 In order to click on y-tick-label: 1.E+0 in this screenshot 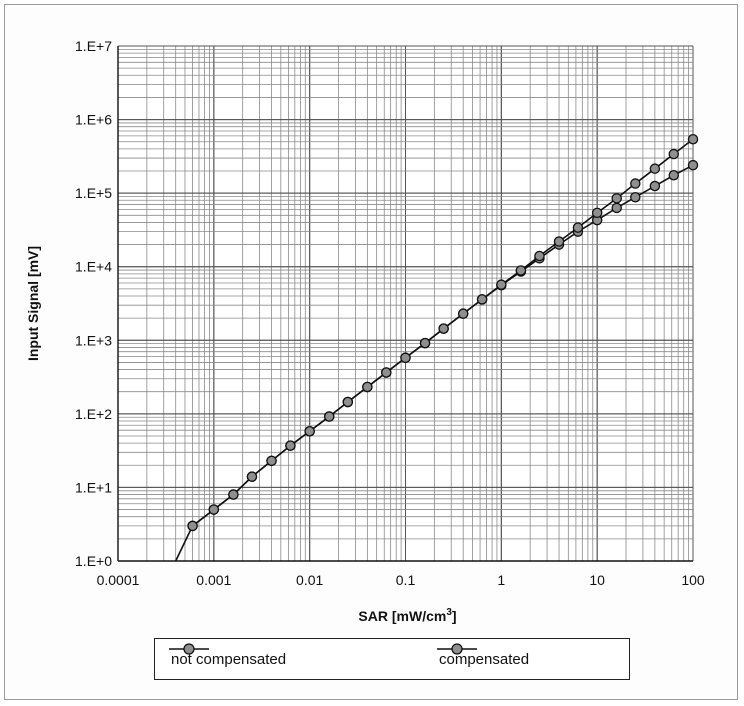, I will do `click(93, 561)`.